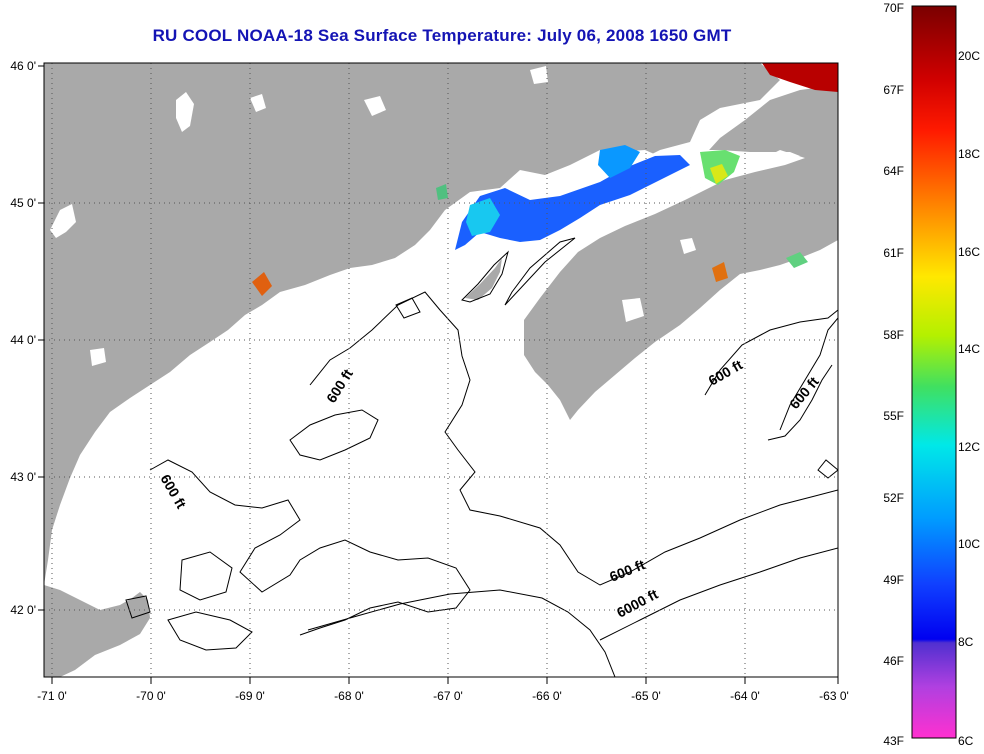  I want to click on latitude-axis: 46 0' 45 0' 44 0' 43 0' 42 0', so click(27, 338).